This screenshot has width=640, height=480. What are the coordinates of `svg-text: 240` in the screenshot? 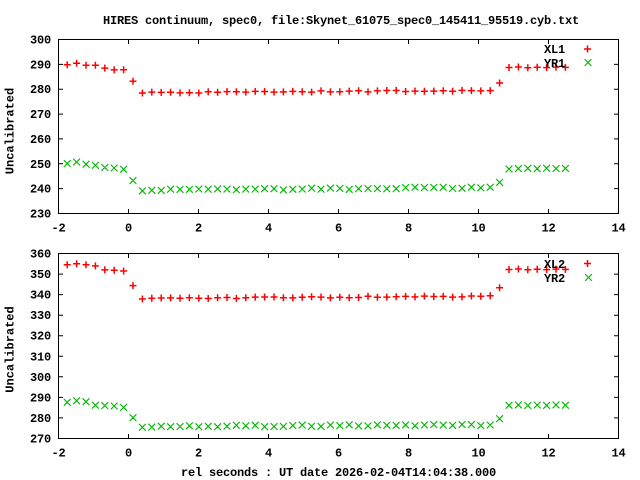 It's located at (40, 190).